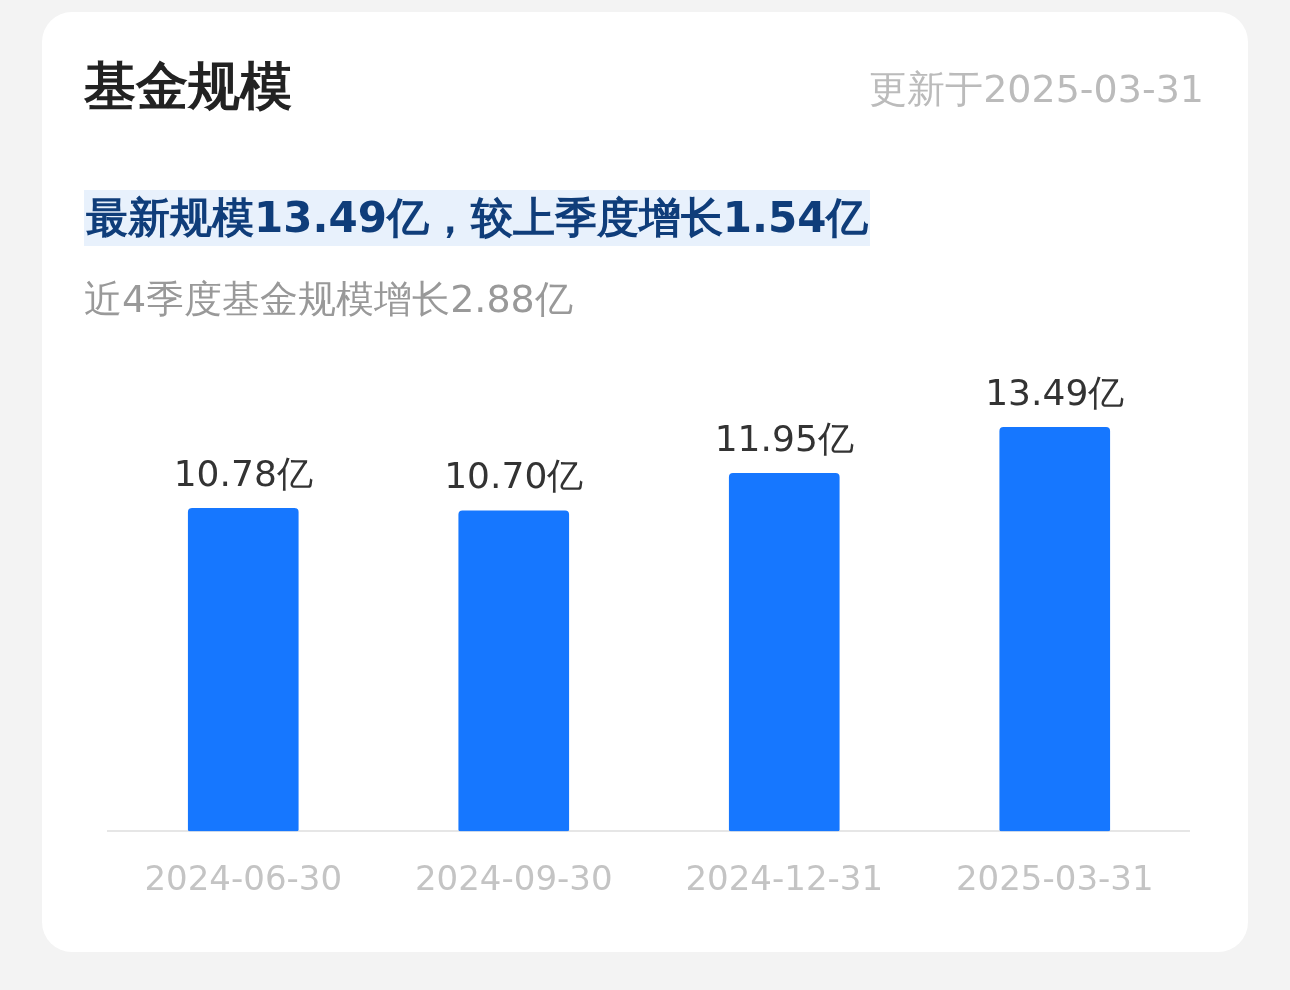 This screenshot has height=990, width=1290. I want to click on x-tick-label: 2025-03-31, so click(1054, 878).